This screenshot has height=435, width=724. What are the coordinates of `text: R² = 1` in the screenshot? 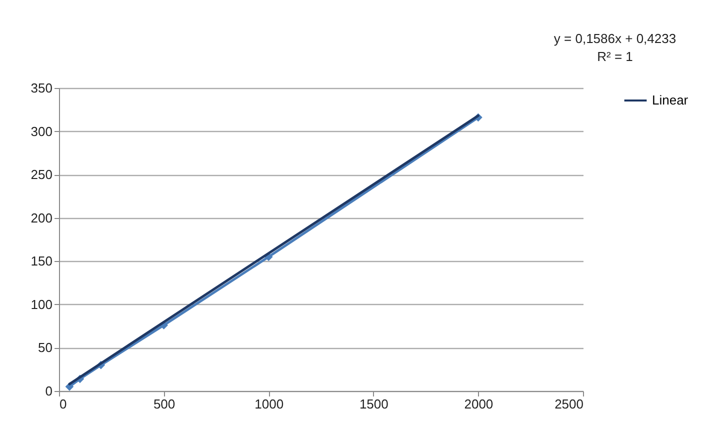 It's located at (615, 57).